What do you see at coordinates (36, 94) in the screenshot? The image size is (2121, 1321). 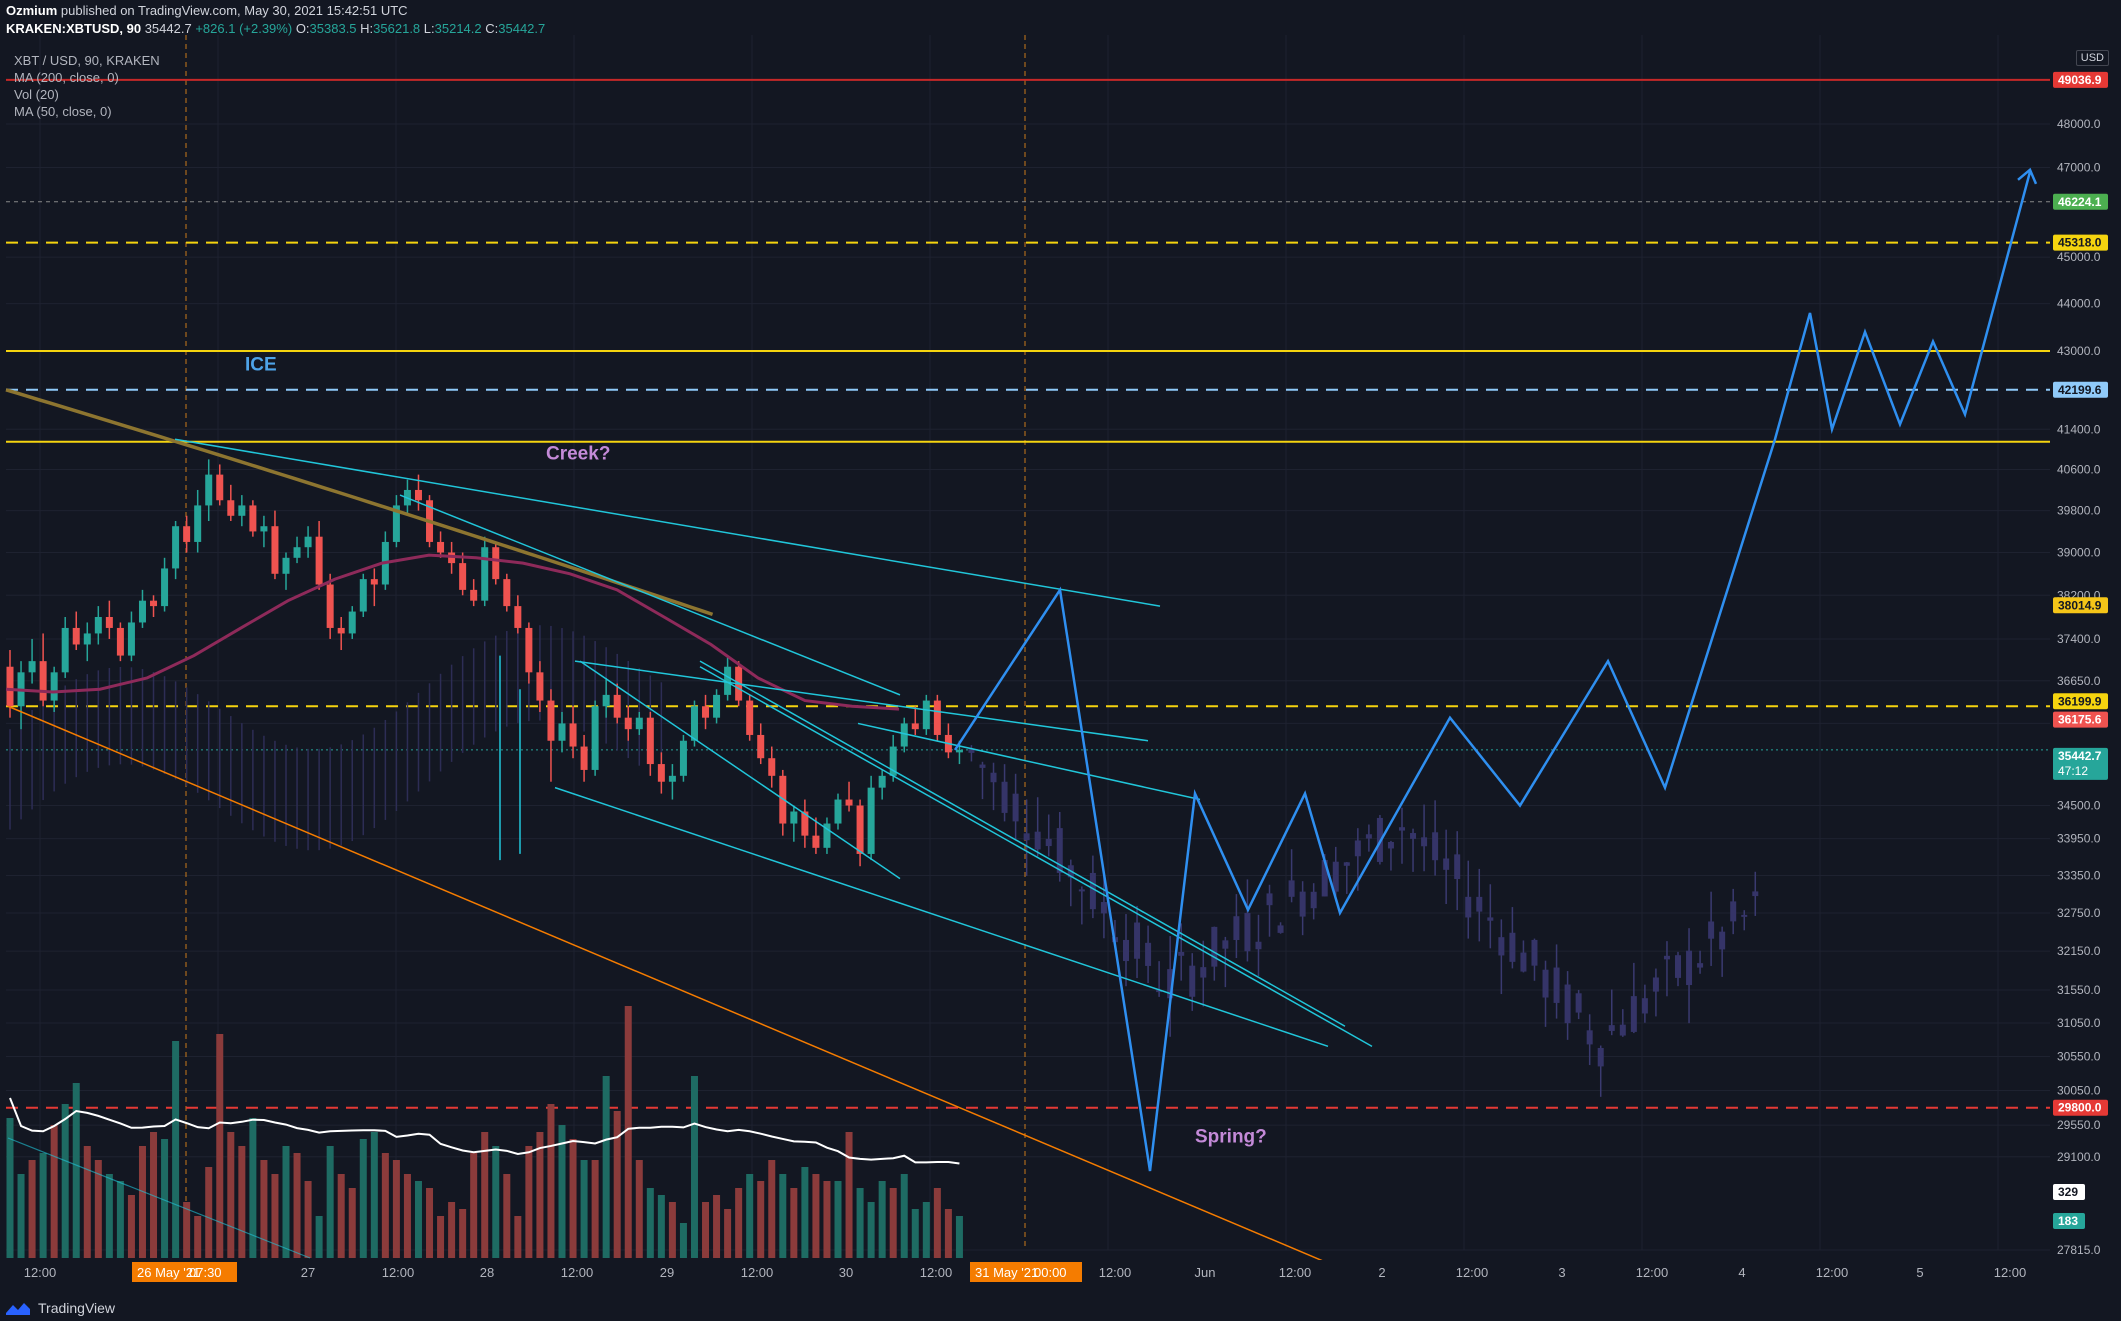 I see `legend-vol: Vol (20)` at bounding box center [36, 94].